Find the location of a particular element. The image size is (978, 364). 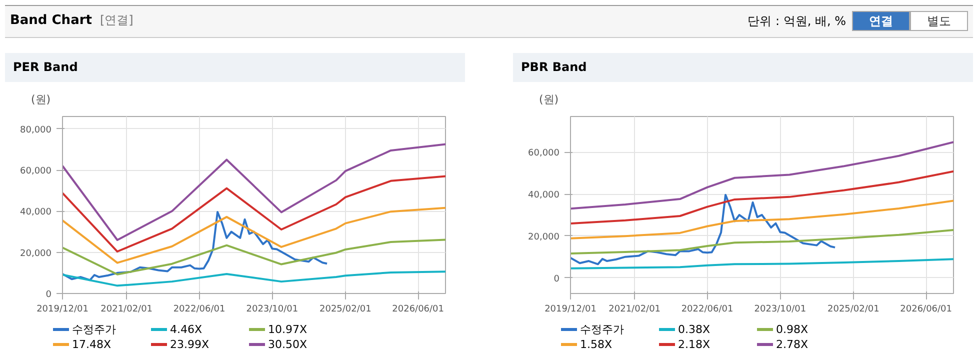

chart-title: PBR Band is located at coordinates (743, 67).